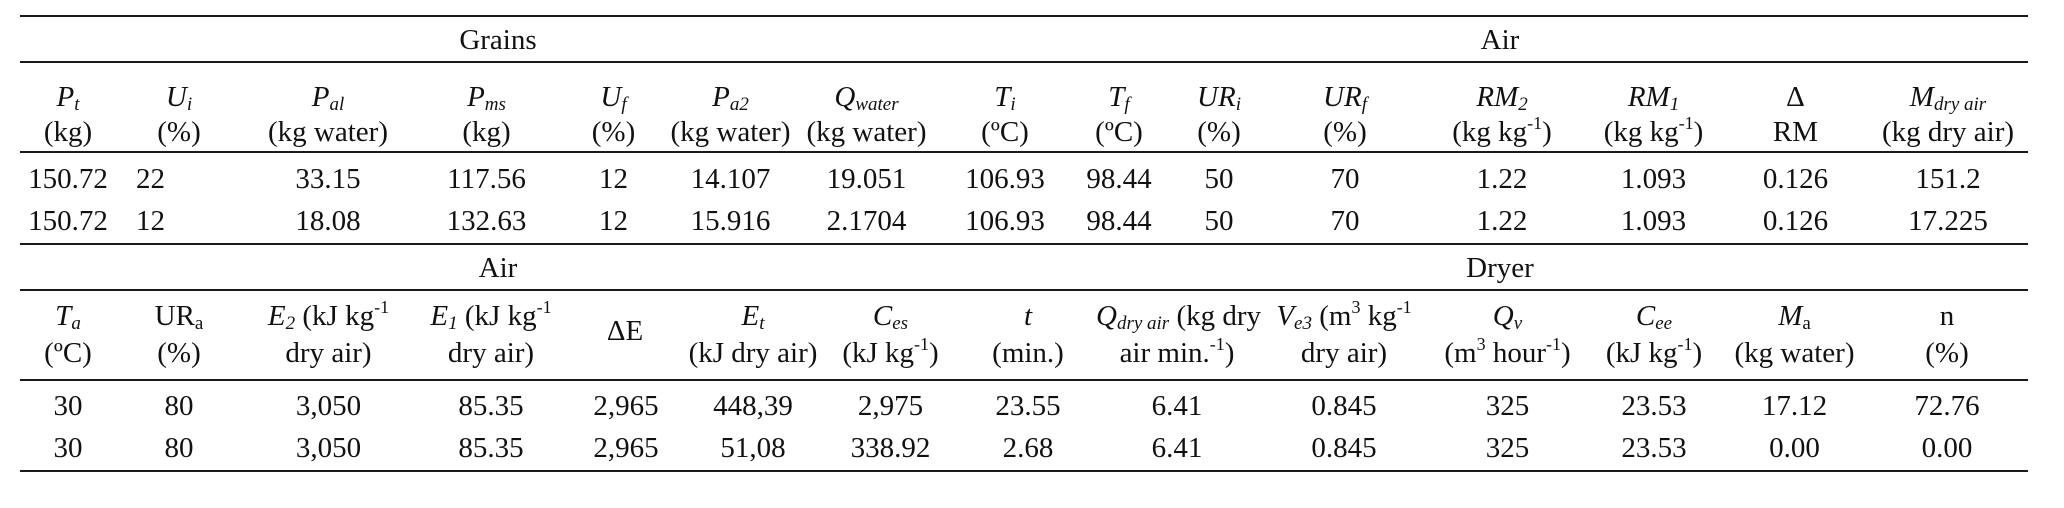 Image resolution: width=2064 pixels, height=508 pixels. I want to click on cell: 23.53, so click(1654, 448).